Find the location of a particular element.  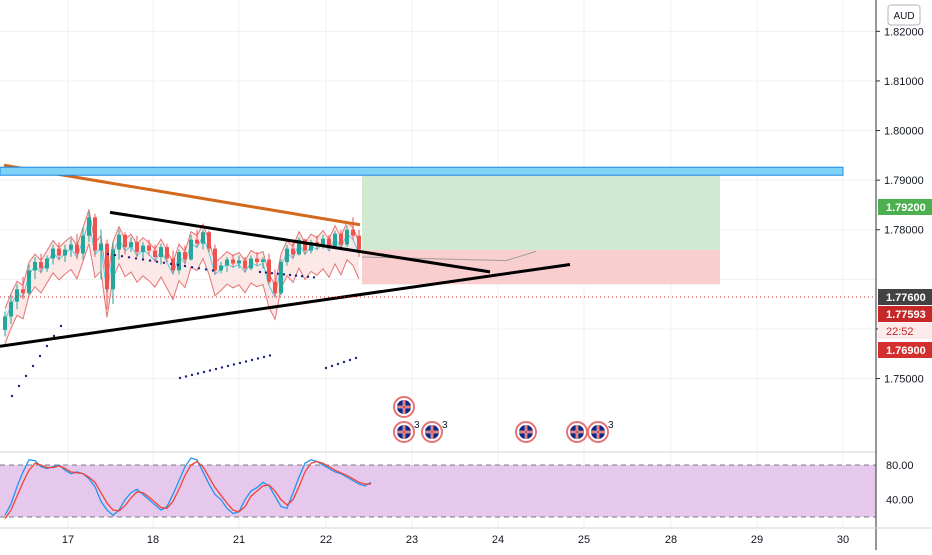

stochastic-pane is located at coordinates (438, 485).